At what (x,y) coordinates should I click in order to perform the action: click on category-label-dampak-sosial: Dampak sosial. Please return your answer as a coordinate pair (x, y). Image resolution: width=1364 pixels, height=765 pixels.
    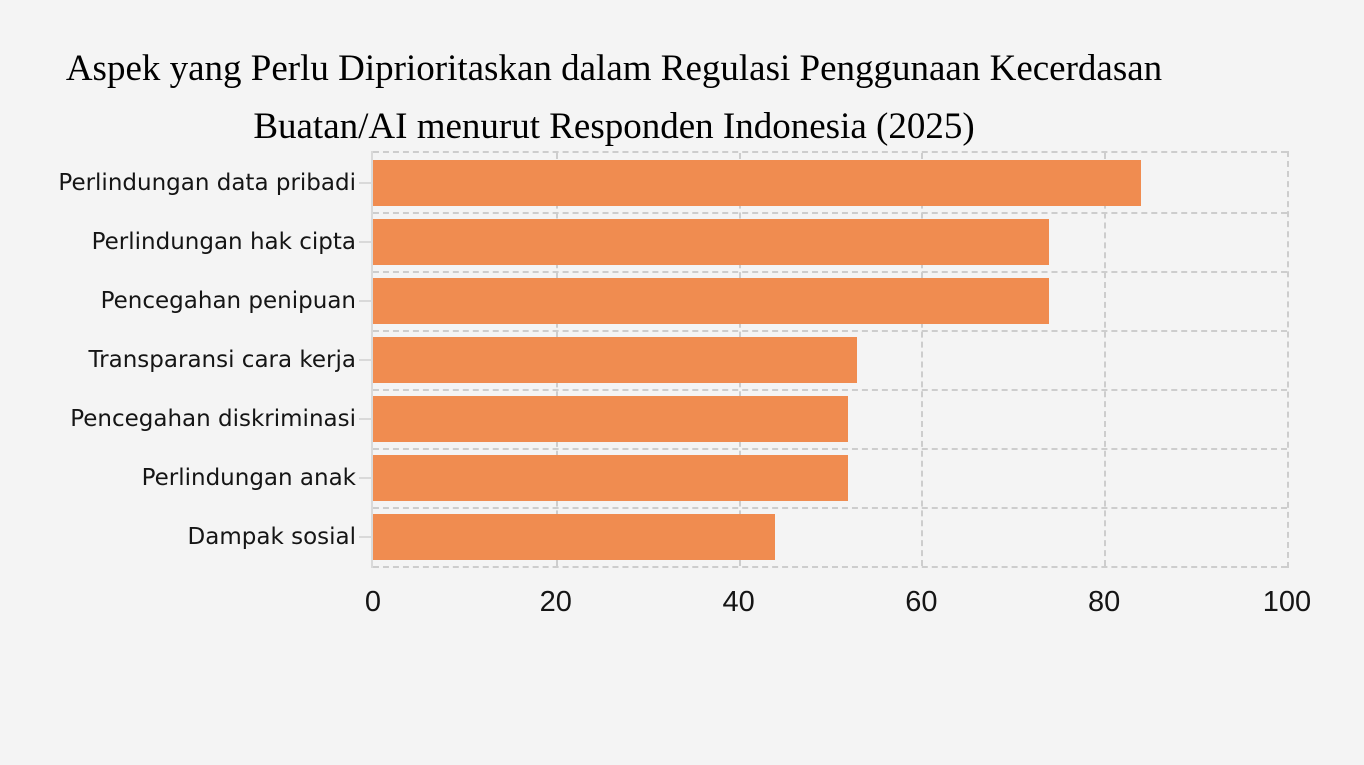
    Looking at the image, I should click on (271, 536).